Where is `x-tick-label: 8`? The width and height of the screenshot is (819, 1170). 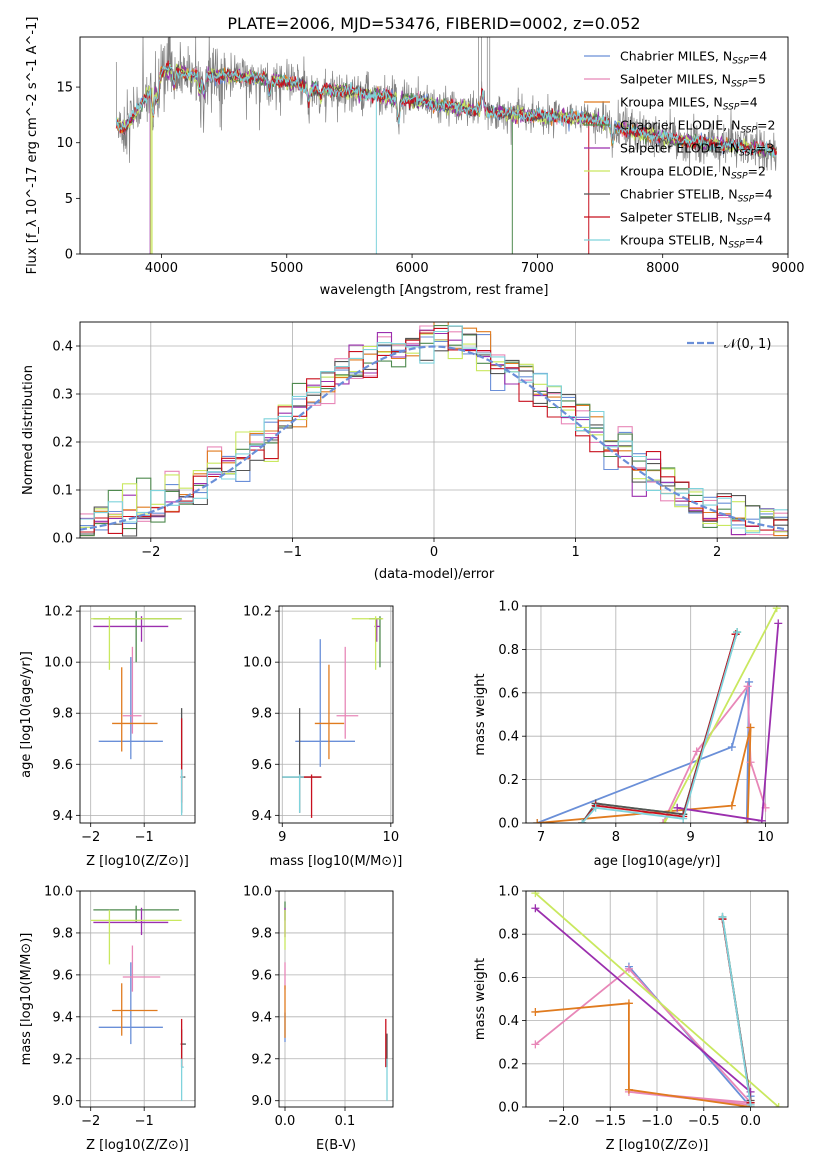
x-tick-label: 8 is located at coordinates (616, 837).